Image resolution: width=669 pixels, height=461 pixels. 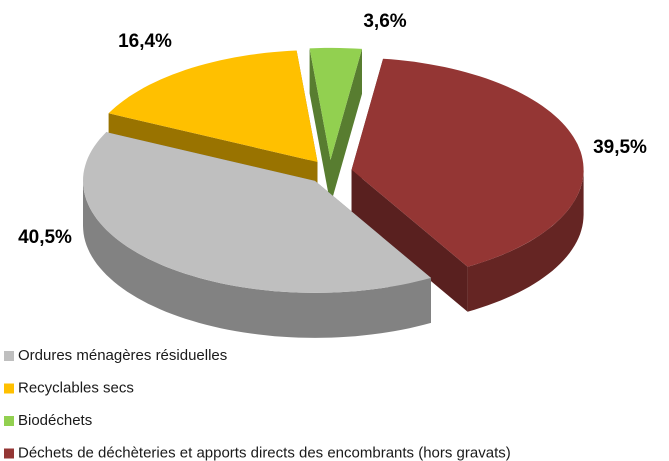 What do you see at coordinates (45, 237) in the screenshot?
I see `data-label: 40,5%` at bounding box center [45, 237].